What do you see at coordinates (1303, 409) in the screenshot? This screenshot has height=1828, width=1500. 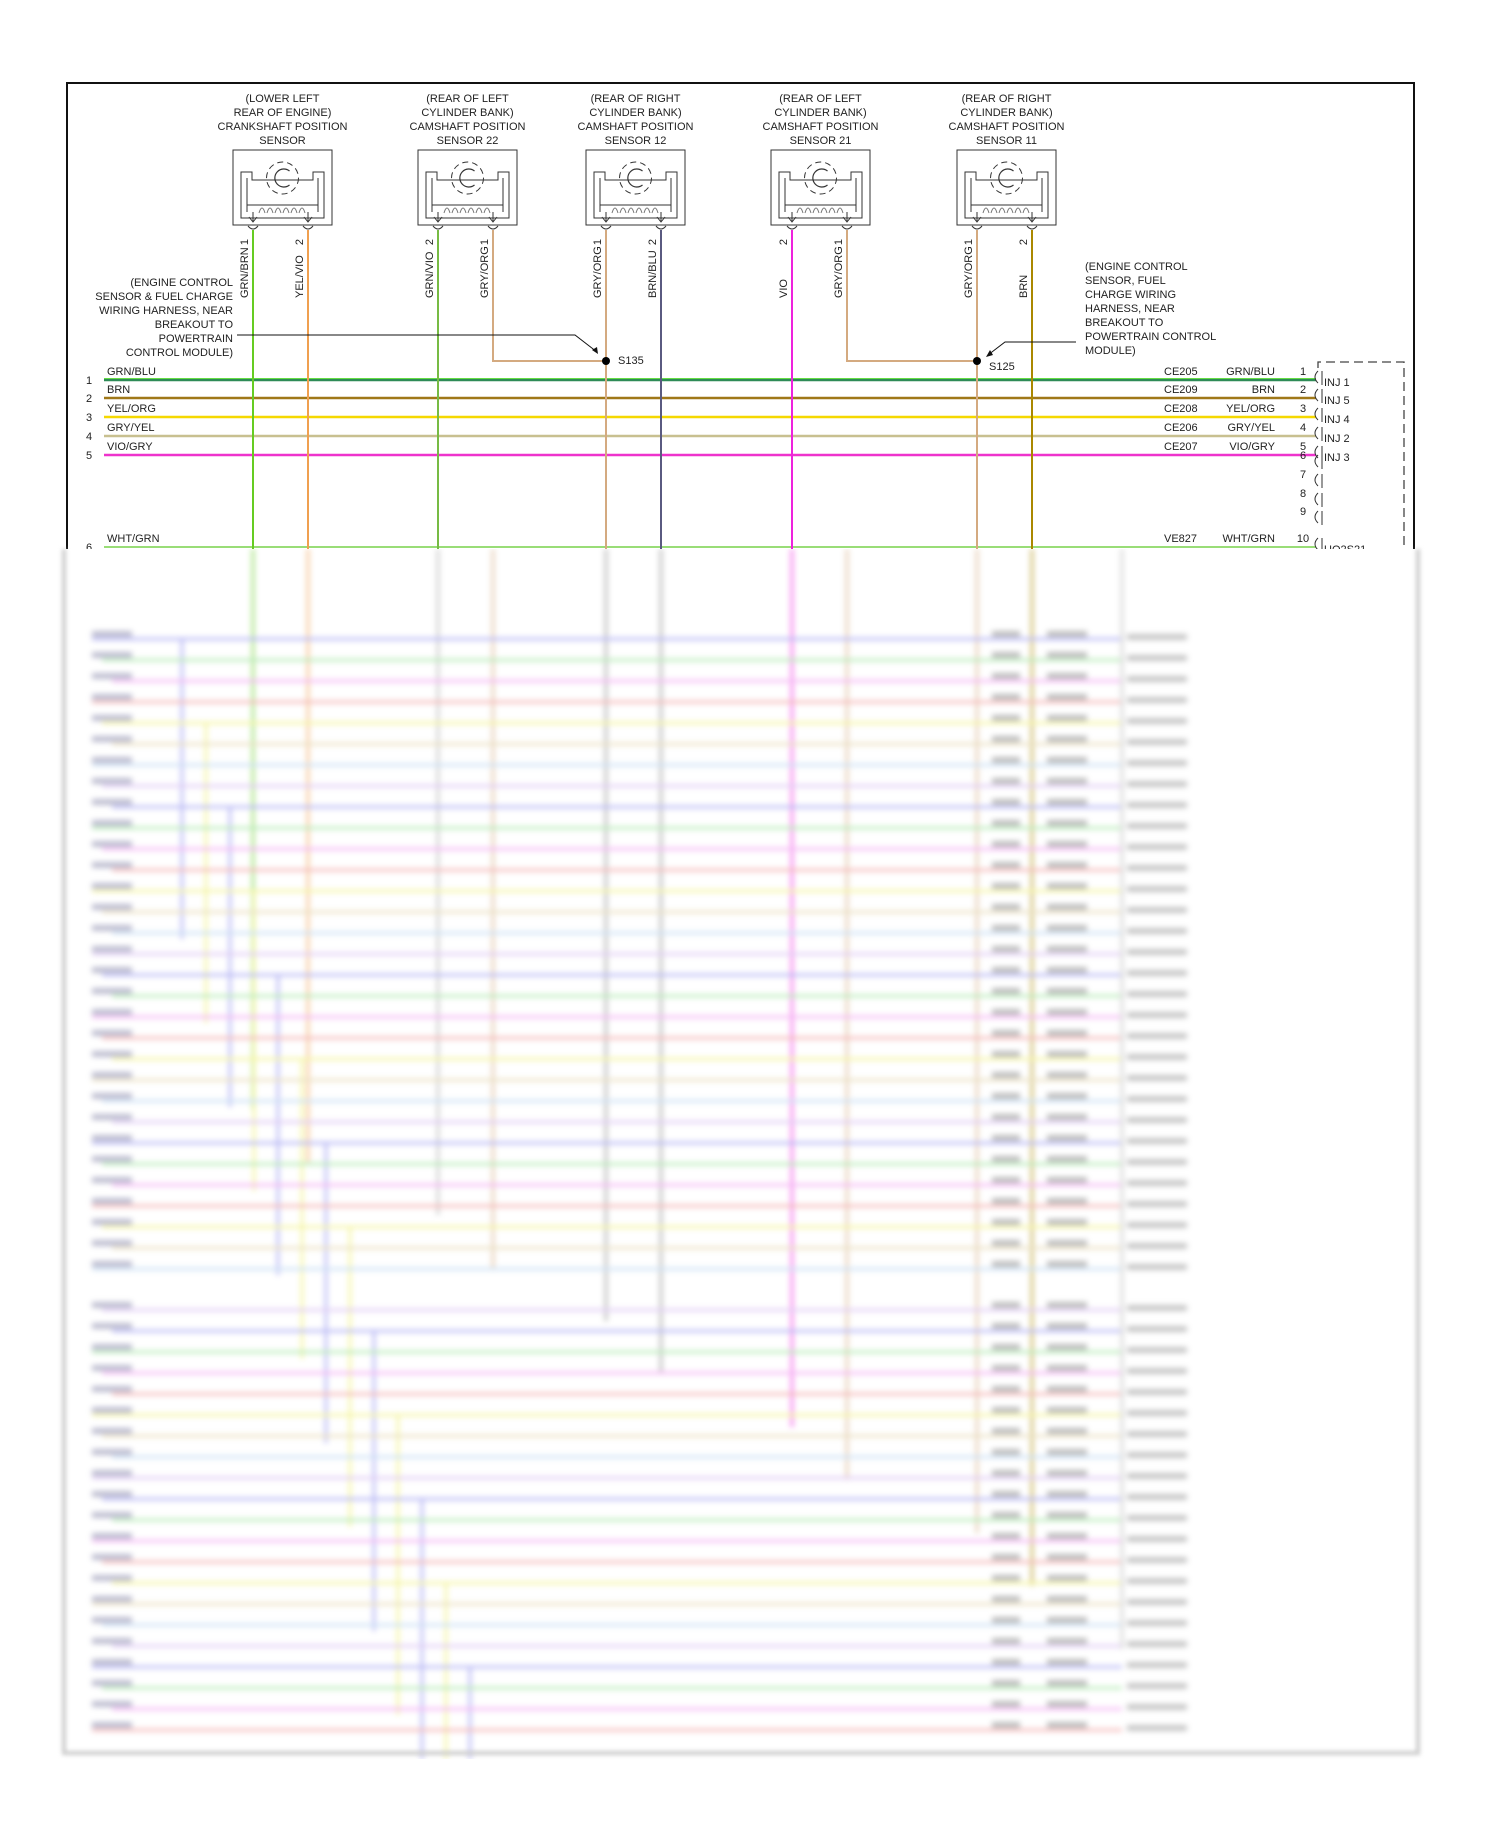 I see `connector-pin-number: 3` at bounding box center [1303, 409].